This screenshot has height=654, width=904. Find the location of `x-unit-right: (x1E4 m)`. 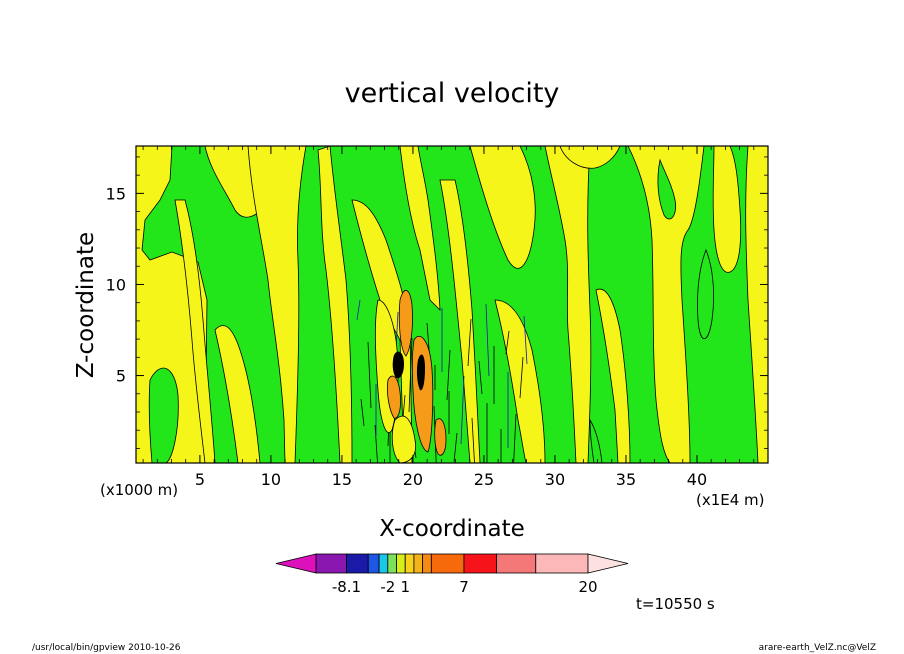

x-unit-right: (x1E4 m) is located at coordinates (730, 500).